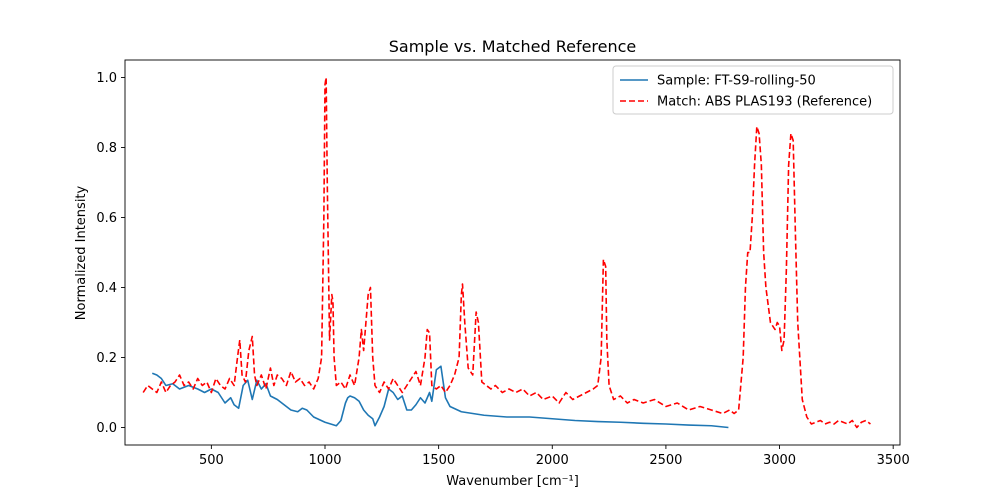  Describe the element at coordinates (110, 253) in the screenshot. I see `y-axis: 0.0 0.2 0.4 0.6 0.8 1.0` at that location.